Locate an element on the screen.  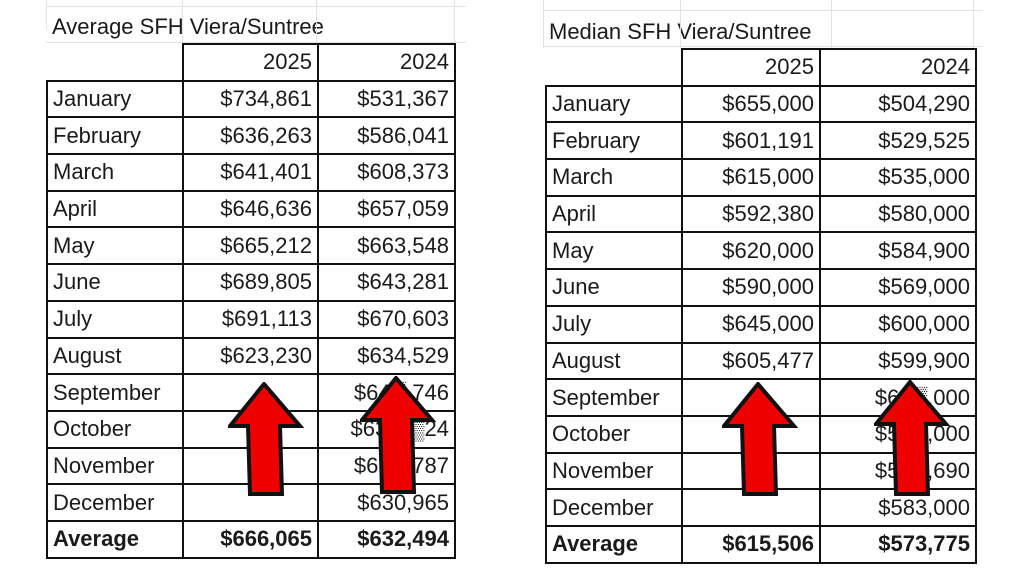
table-row: May $665,212 $663,548 is located at coordinates (251, 246).